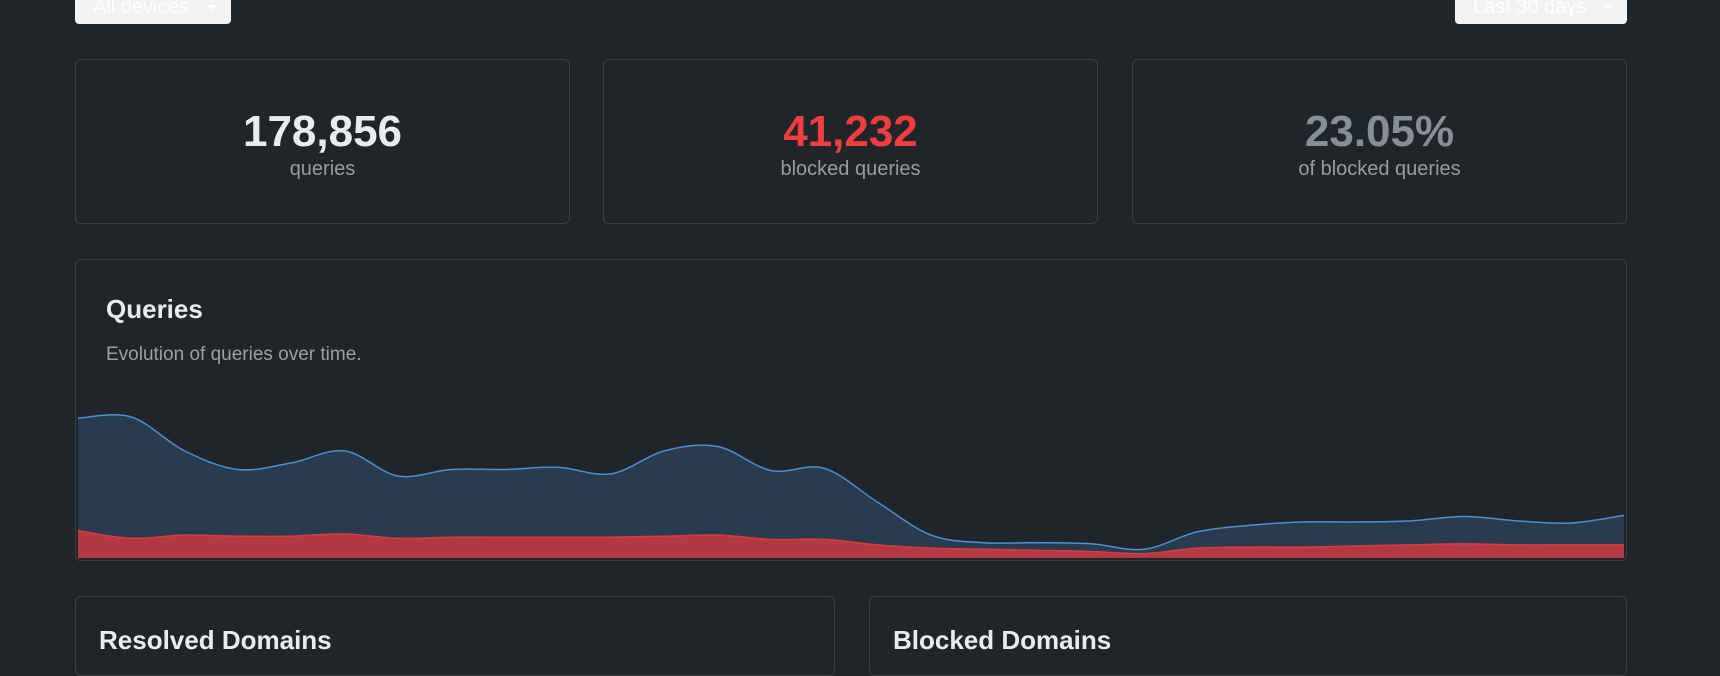 This screenshot has height=676, width=1720. Describe the element at coordinates (1379, 169) in the screenshot. I see `stat-label: of blocked queries` at that location.